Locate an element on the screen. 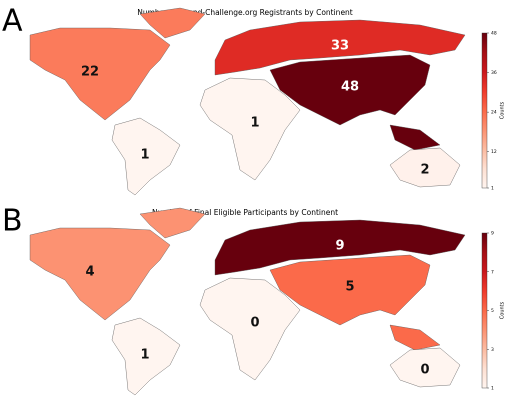 The image size is (514, 400). region-value: 9 is located at coordinates (339, 246).